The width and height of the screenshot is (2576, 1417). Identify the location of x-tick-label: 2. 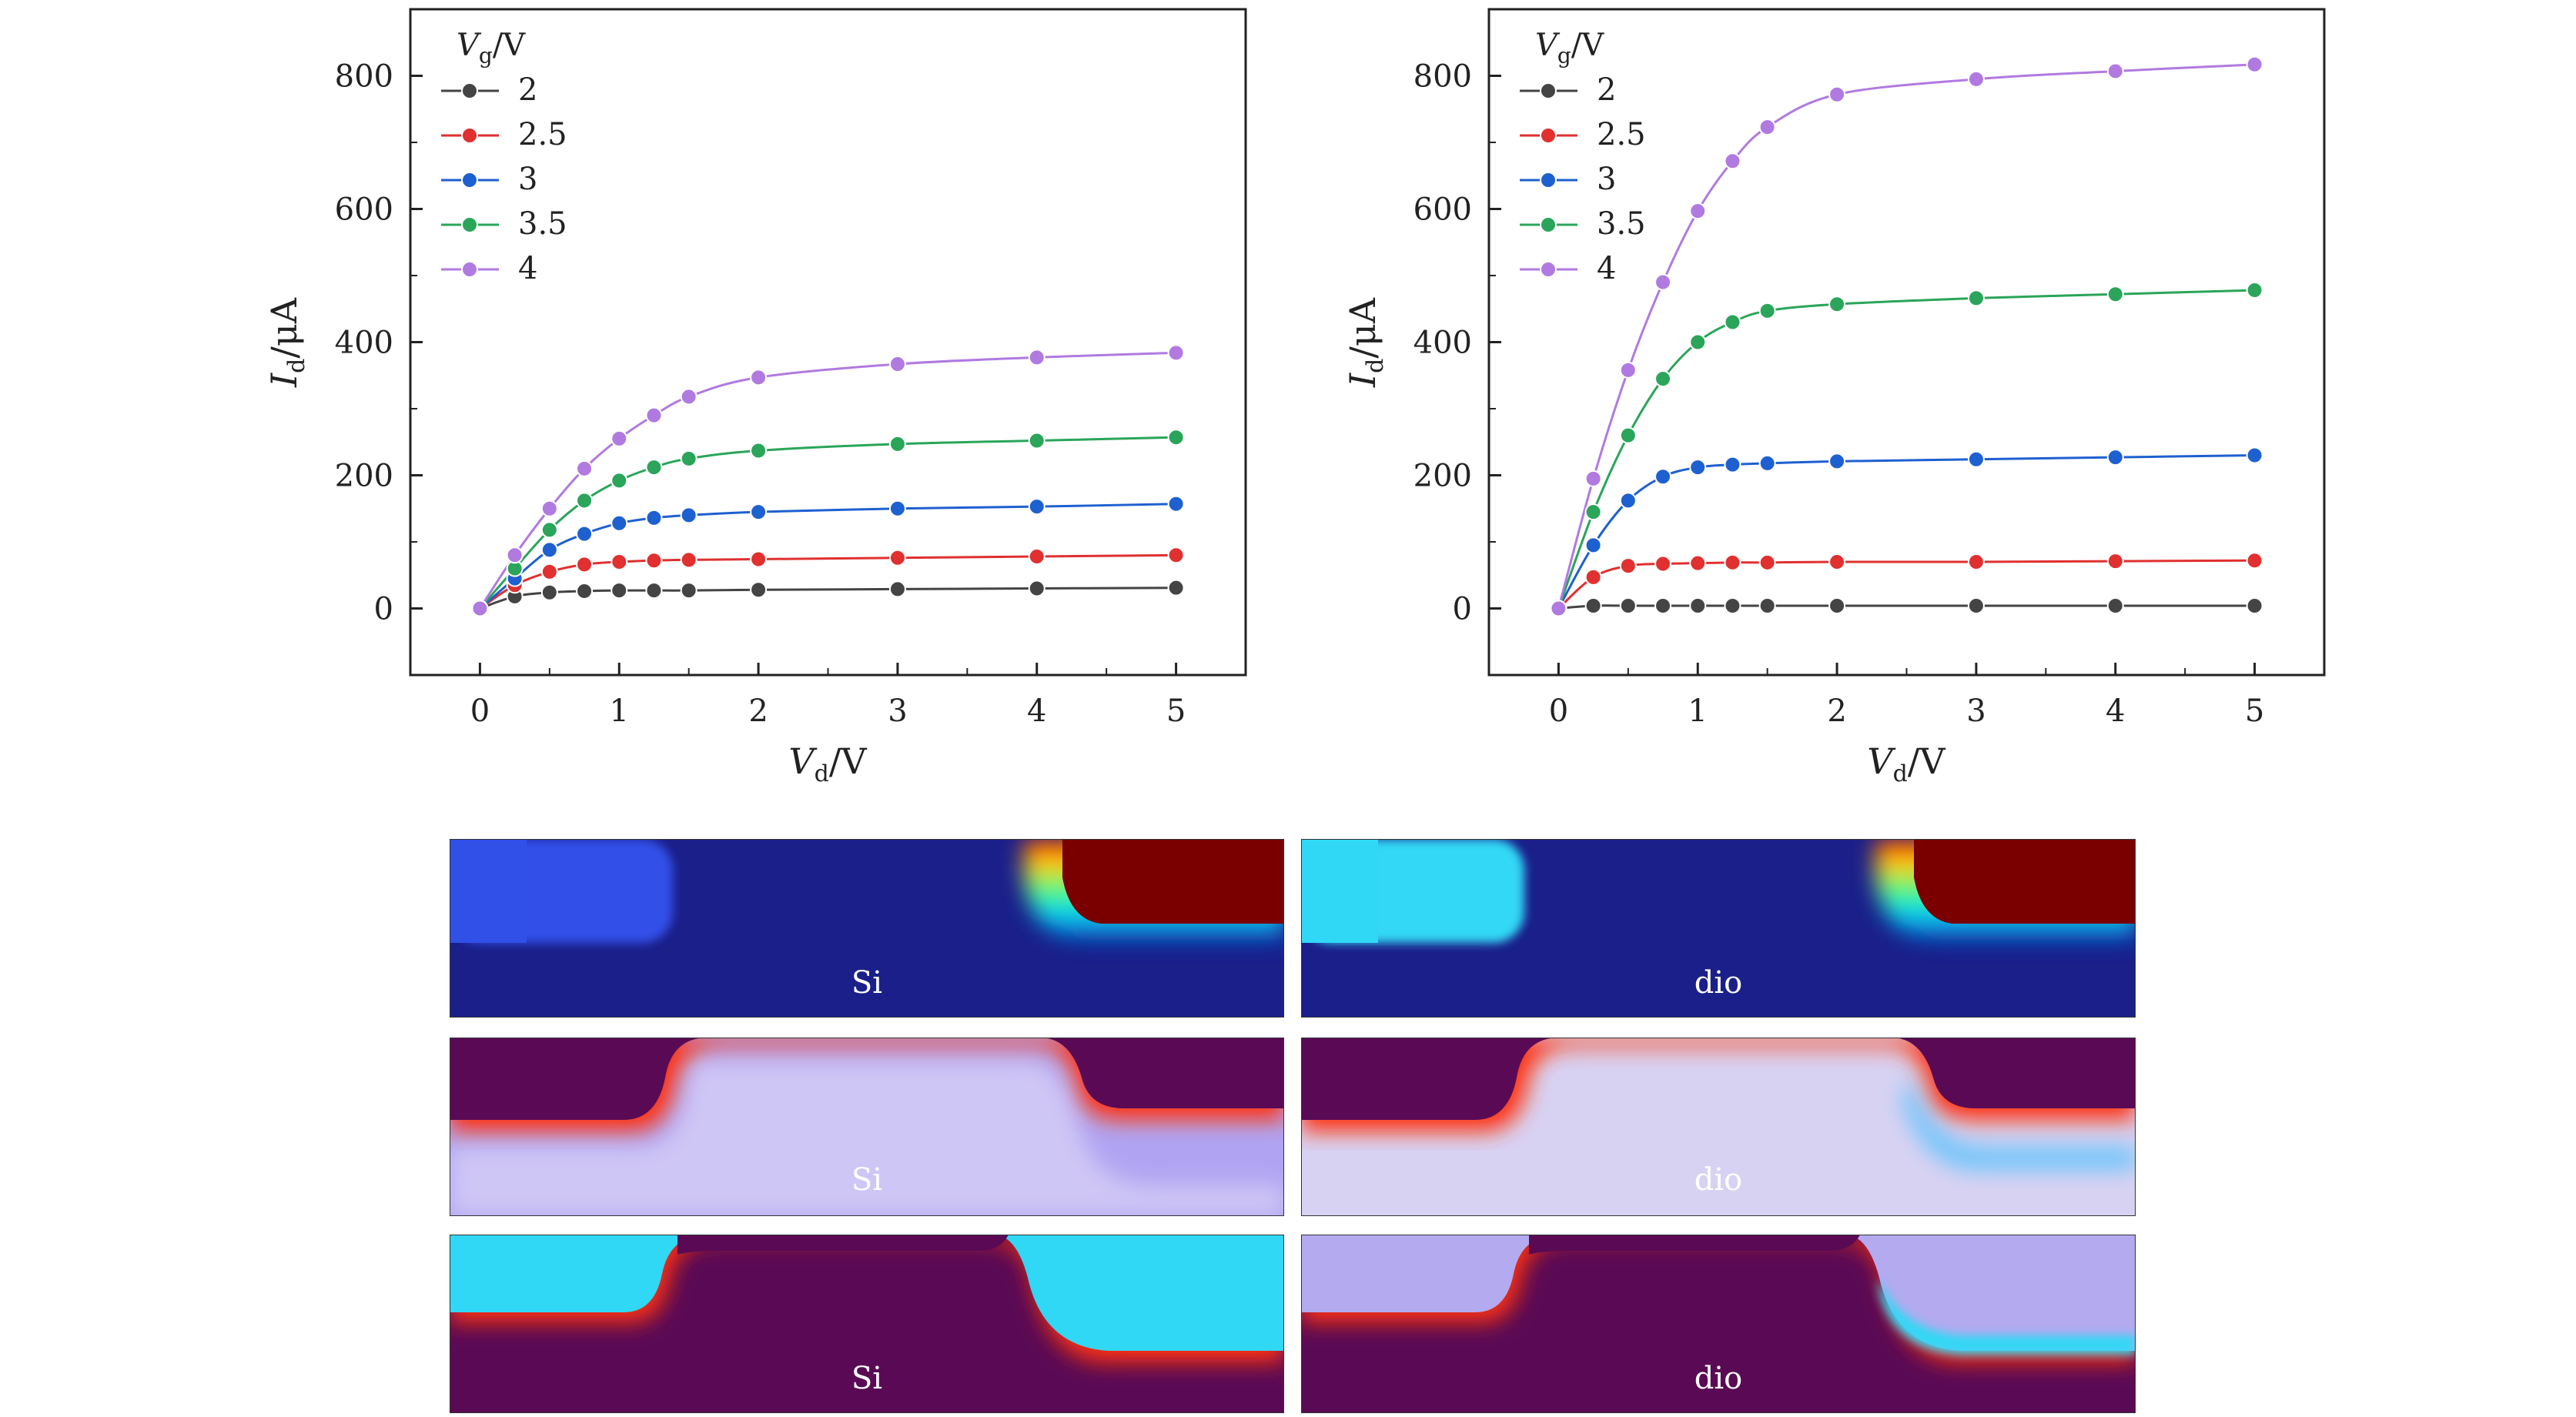
(1837, 711).